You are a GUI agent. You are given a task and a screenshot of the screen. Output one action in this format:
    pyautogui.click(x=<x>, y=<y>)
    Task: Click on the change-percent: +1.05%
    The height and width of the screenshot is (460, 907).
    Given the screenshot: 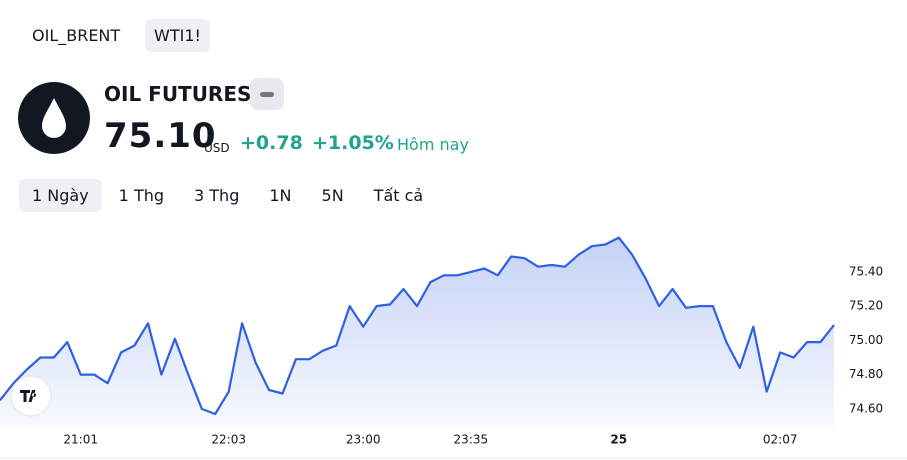 What is the action you would take?
    pyautogui.click(x=353, y=143)
    